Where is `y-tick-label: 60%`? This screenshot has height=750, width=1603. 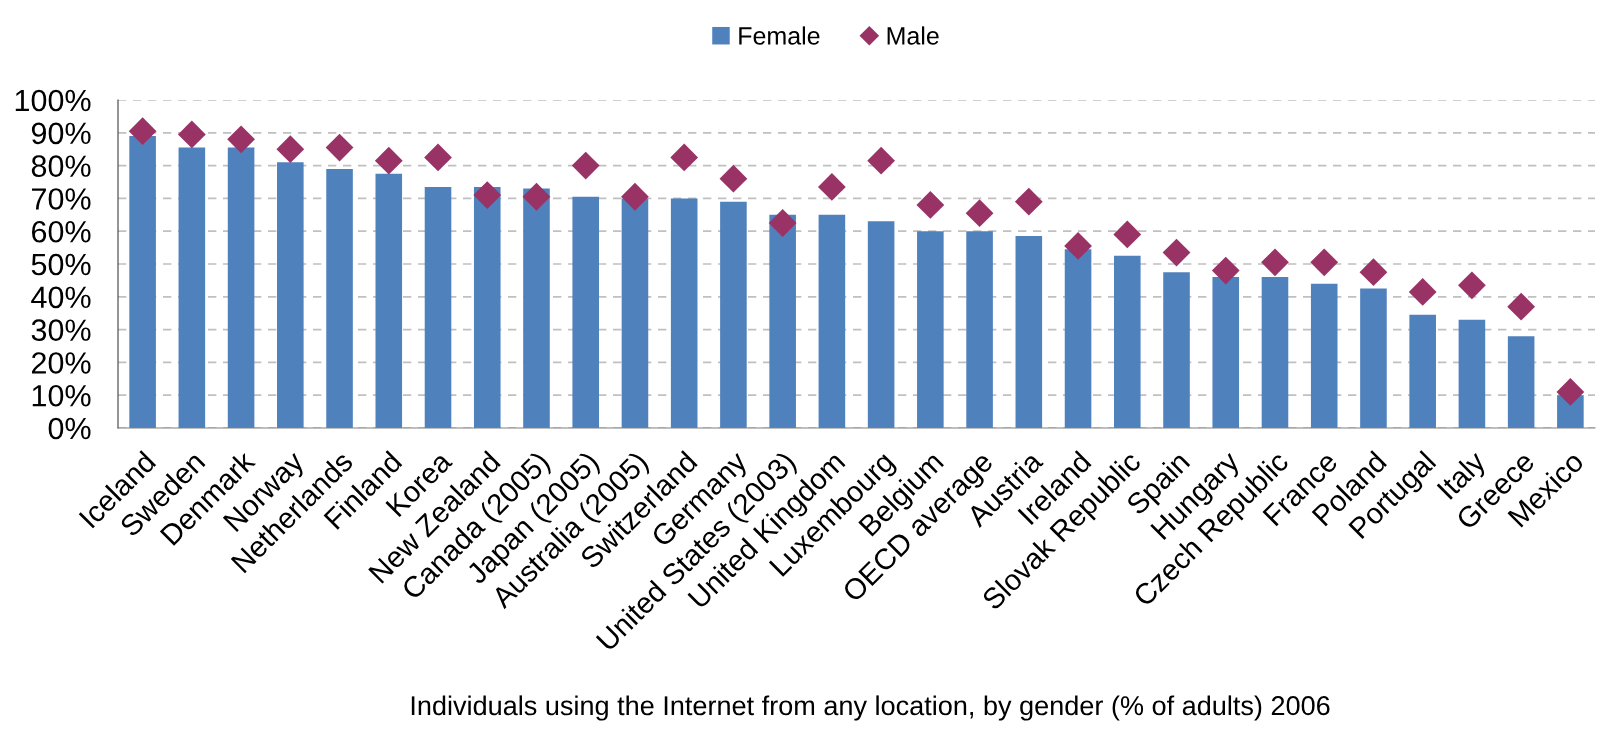
y-tick-label: 60% is located at coordinates (61, 231).